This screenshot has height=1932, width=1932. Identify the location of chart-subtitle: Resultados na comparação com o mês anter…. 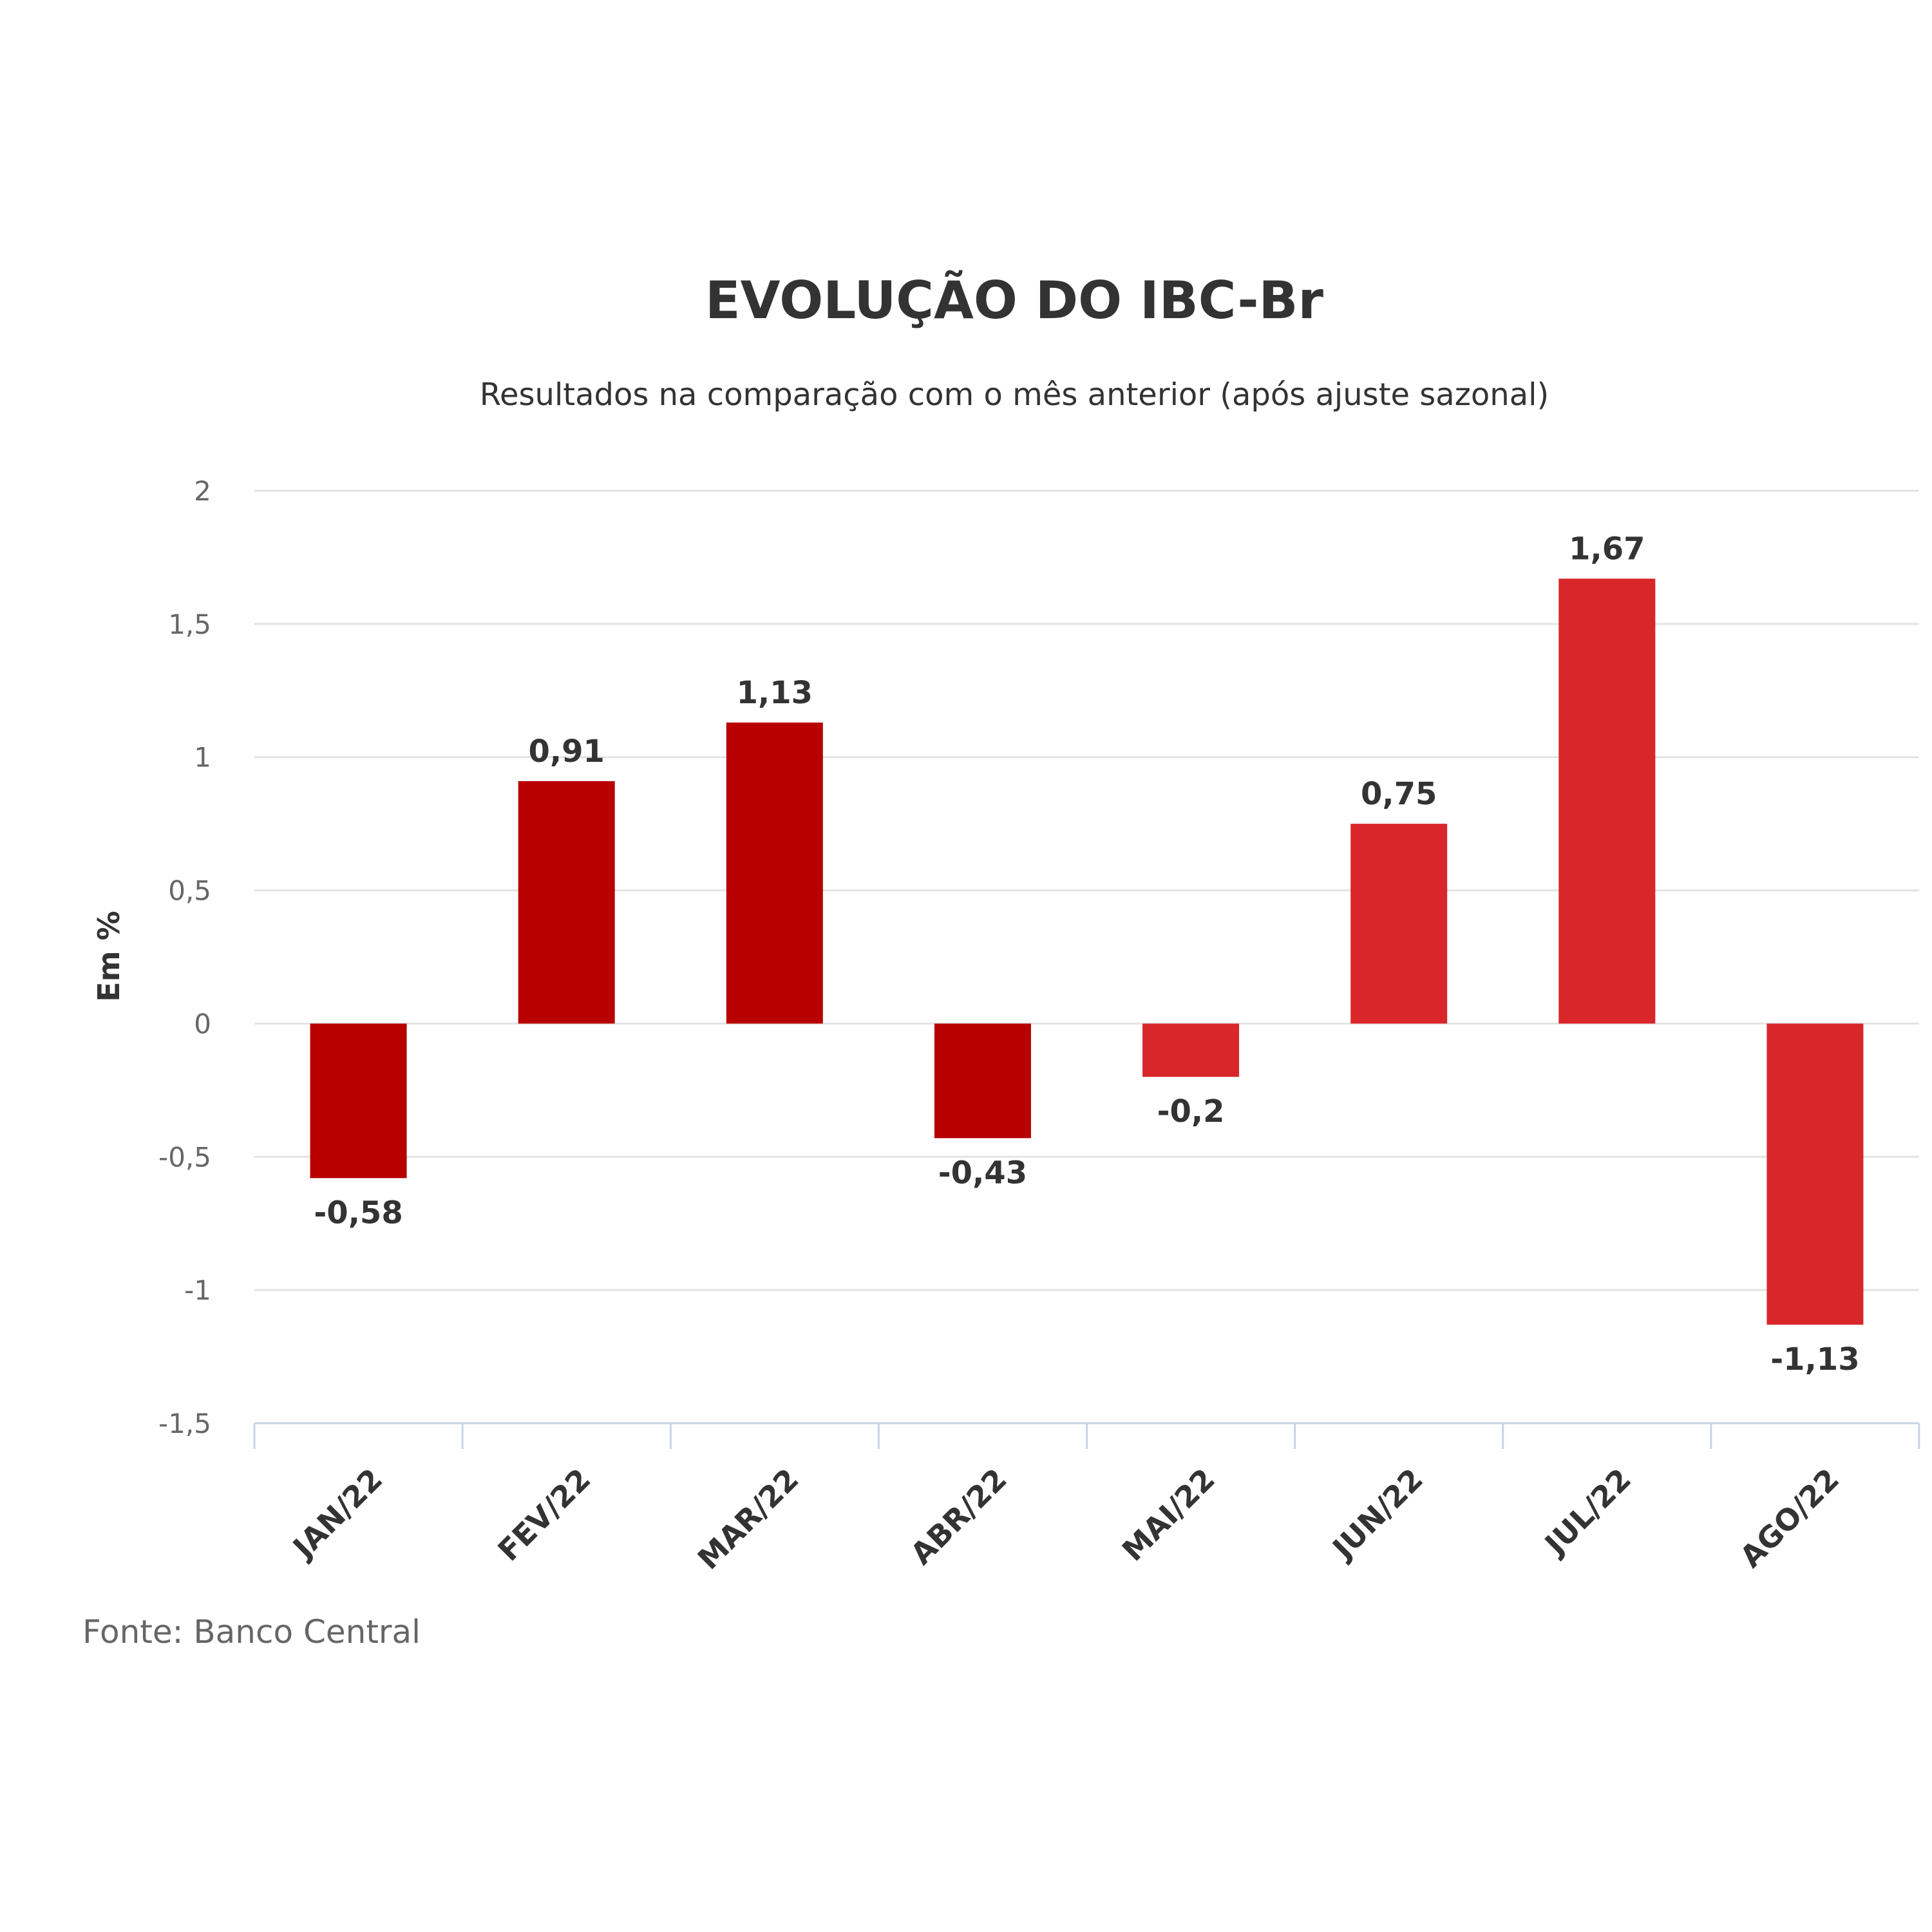
(1014, 395).